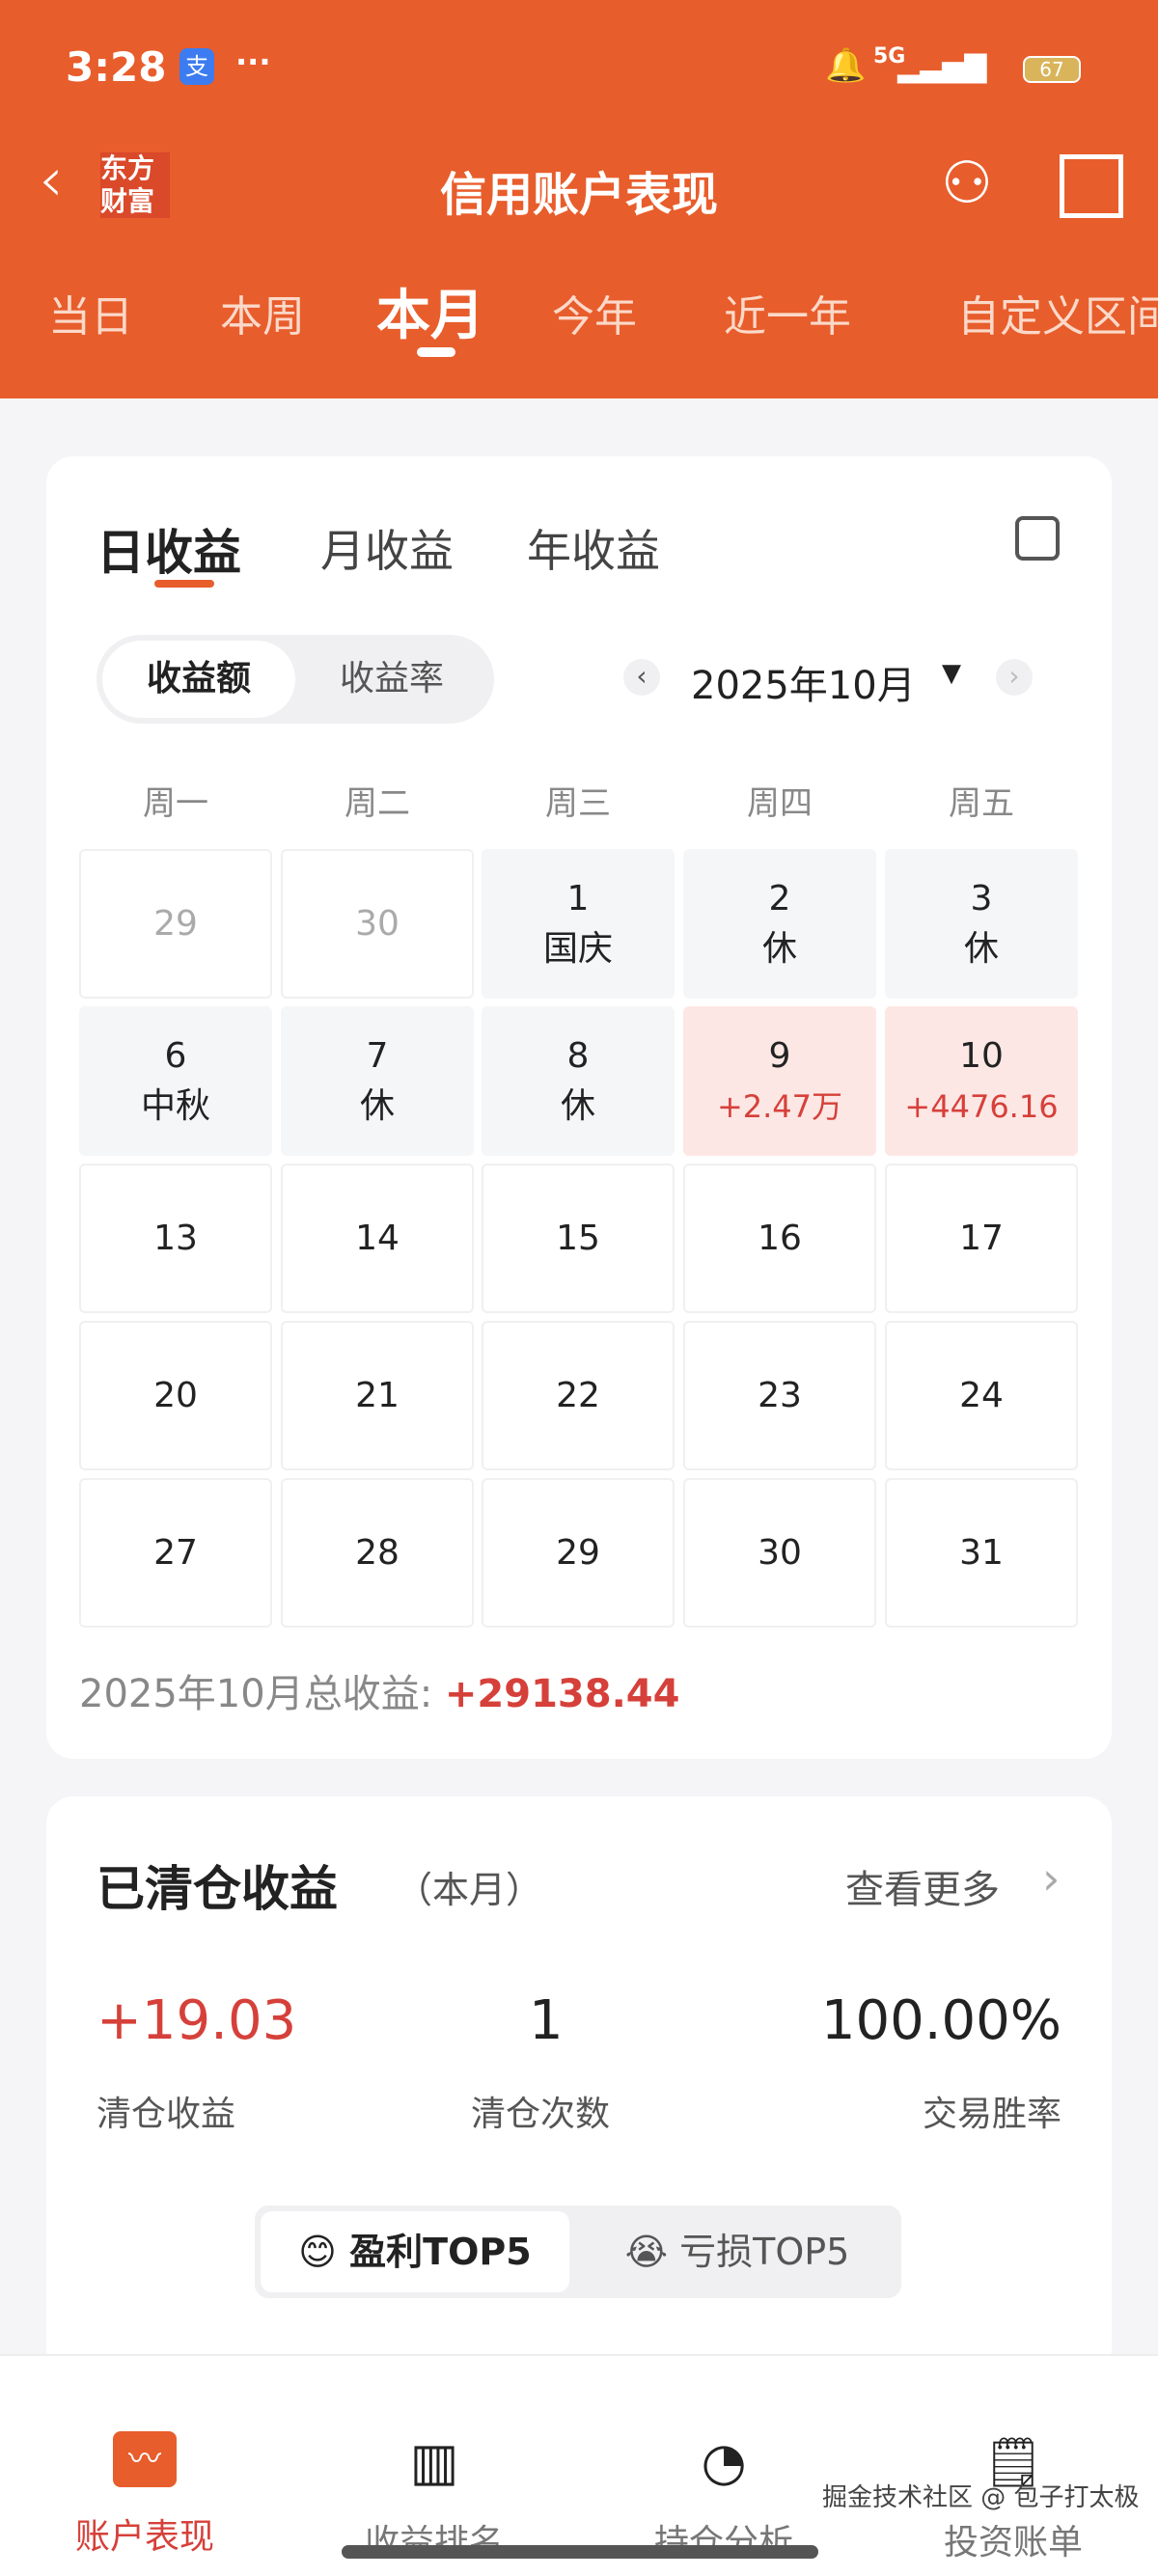  I want to click on calendar-day: 23, so click(779, 1396).